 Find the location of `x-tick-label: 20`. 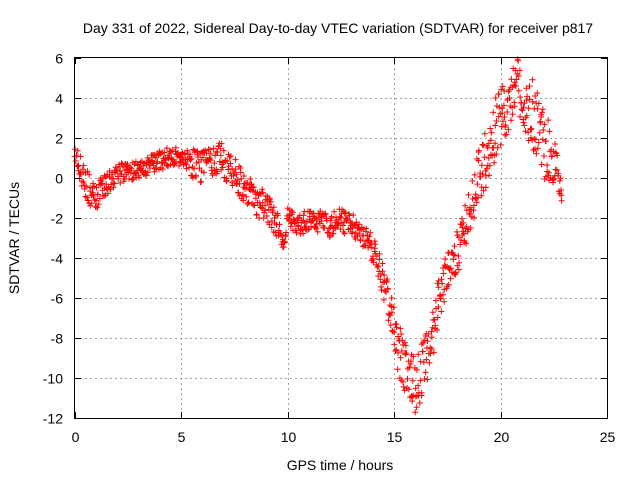

x-tick-label: 20 is located at coordinates (502, 437).